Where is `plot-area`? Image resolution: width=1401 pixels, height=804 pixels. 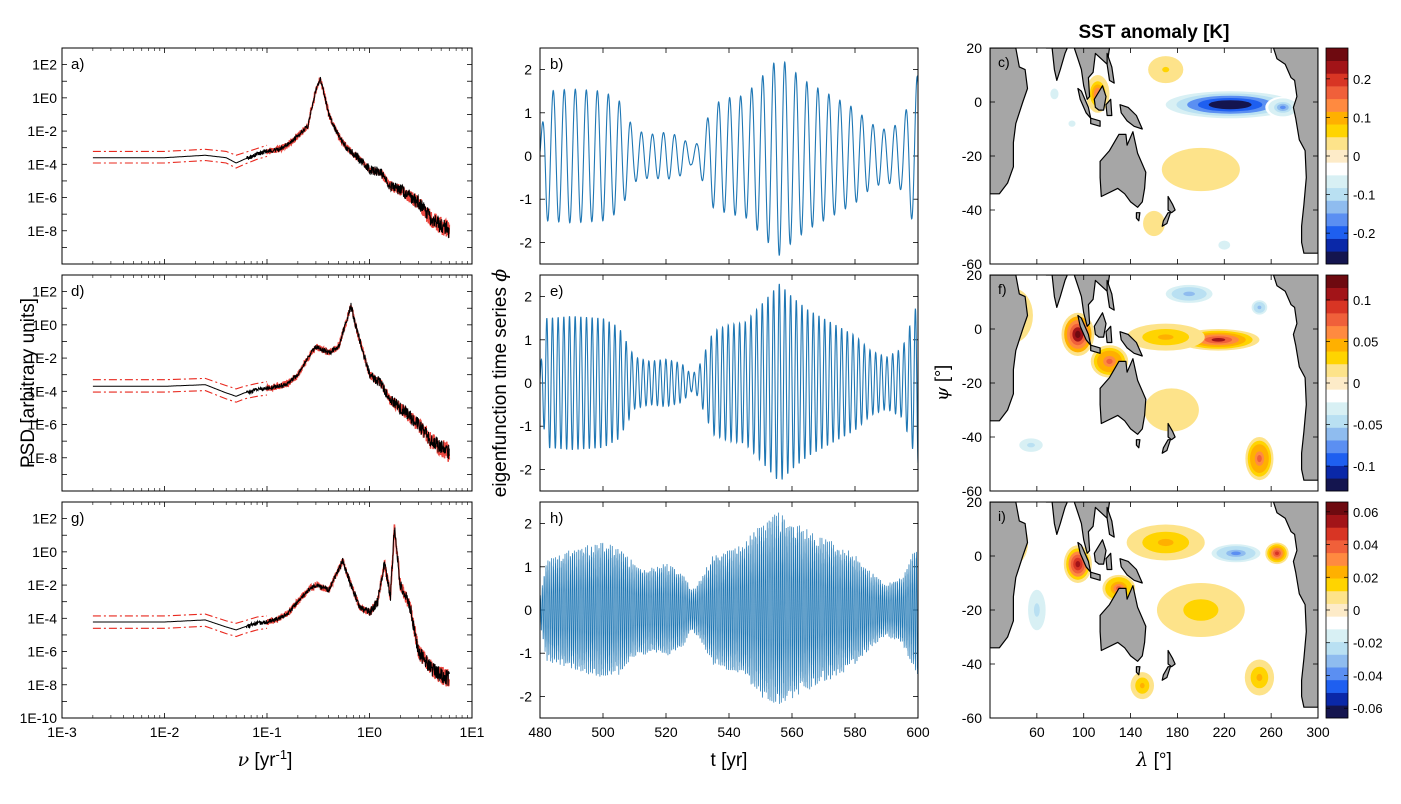 plot-area is located at coordinates (267, 610).